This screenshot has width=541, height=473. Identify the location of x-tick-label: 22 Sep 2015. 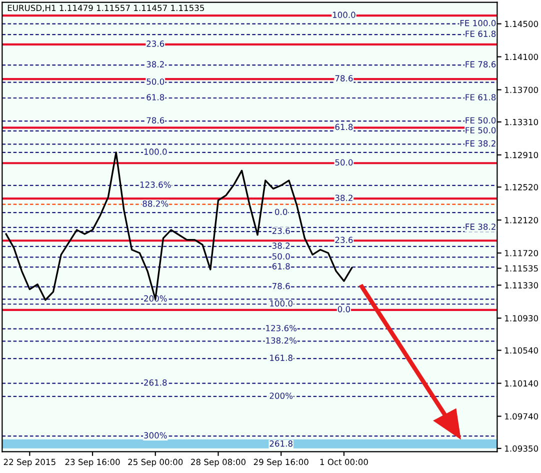
(30, 462).